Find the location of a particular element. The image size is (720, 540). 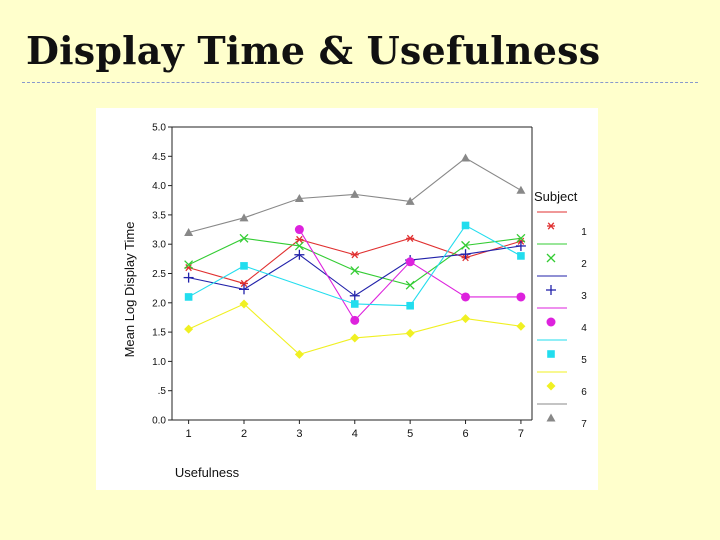

legend-label: 4 is located at coordinates (584, 328).